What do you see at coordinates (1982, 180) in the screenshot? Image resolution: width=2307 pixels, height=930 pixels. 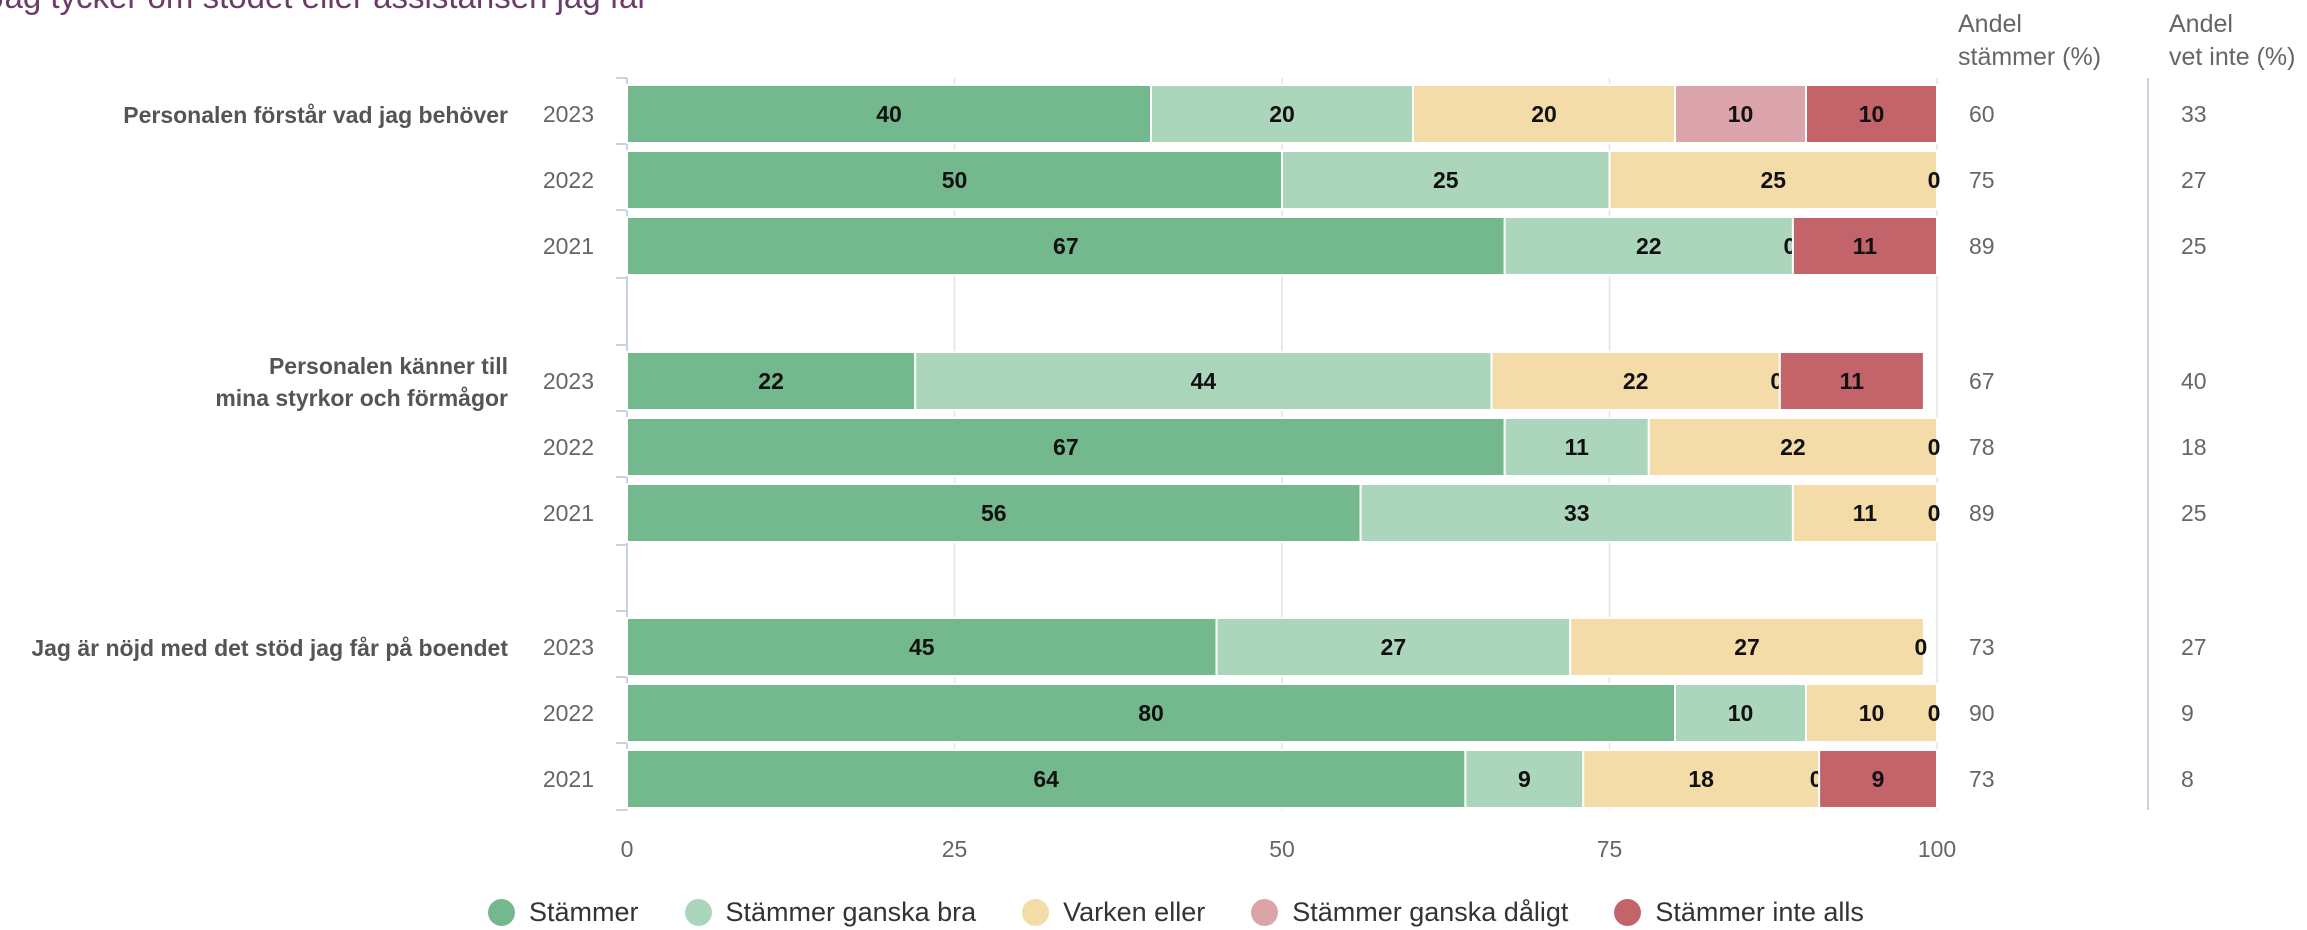 I see `andel-stammer-value: 75` at bounding box center [1982, 180].